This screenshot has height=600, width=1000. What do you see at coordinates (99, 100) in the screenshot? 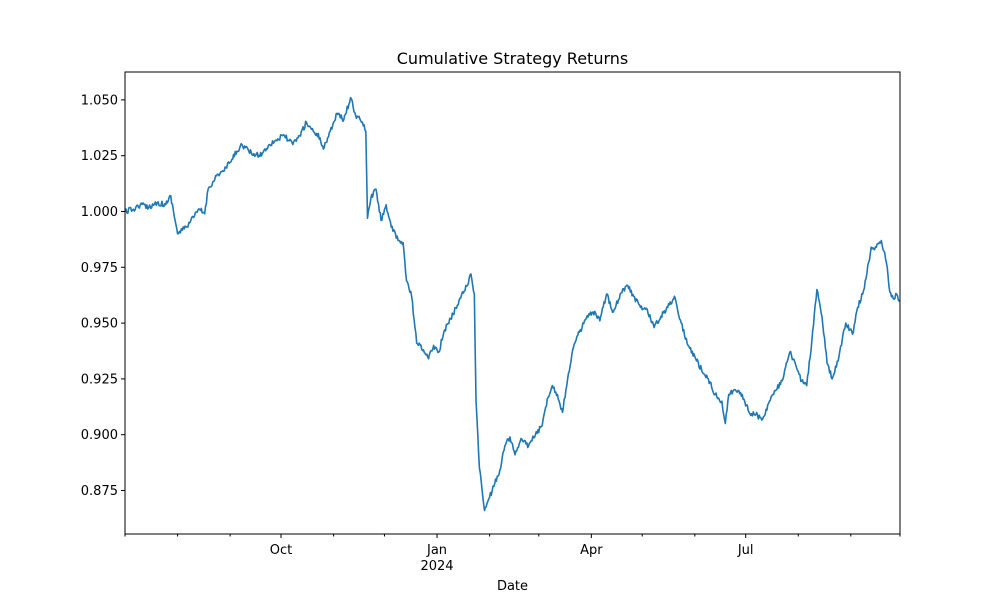
I see `y-tick-label: 1.050` at bounding box center [99, 100].